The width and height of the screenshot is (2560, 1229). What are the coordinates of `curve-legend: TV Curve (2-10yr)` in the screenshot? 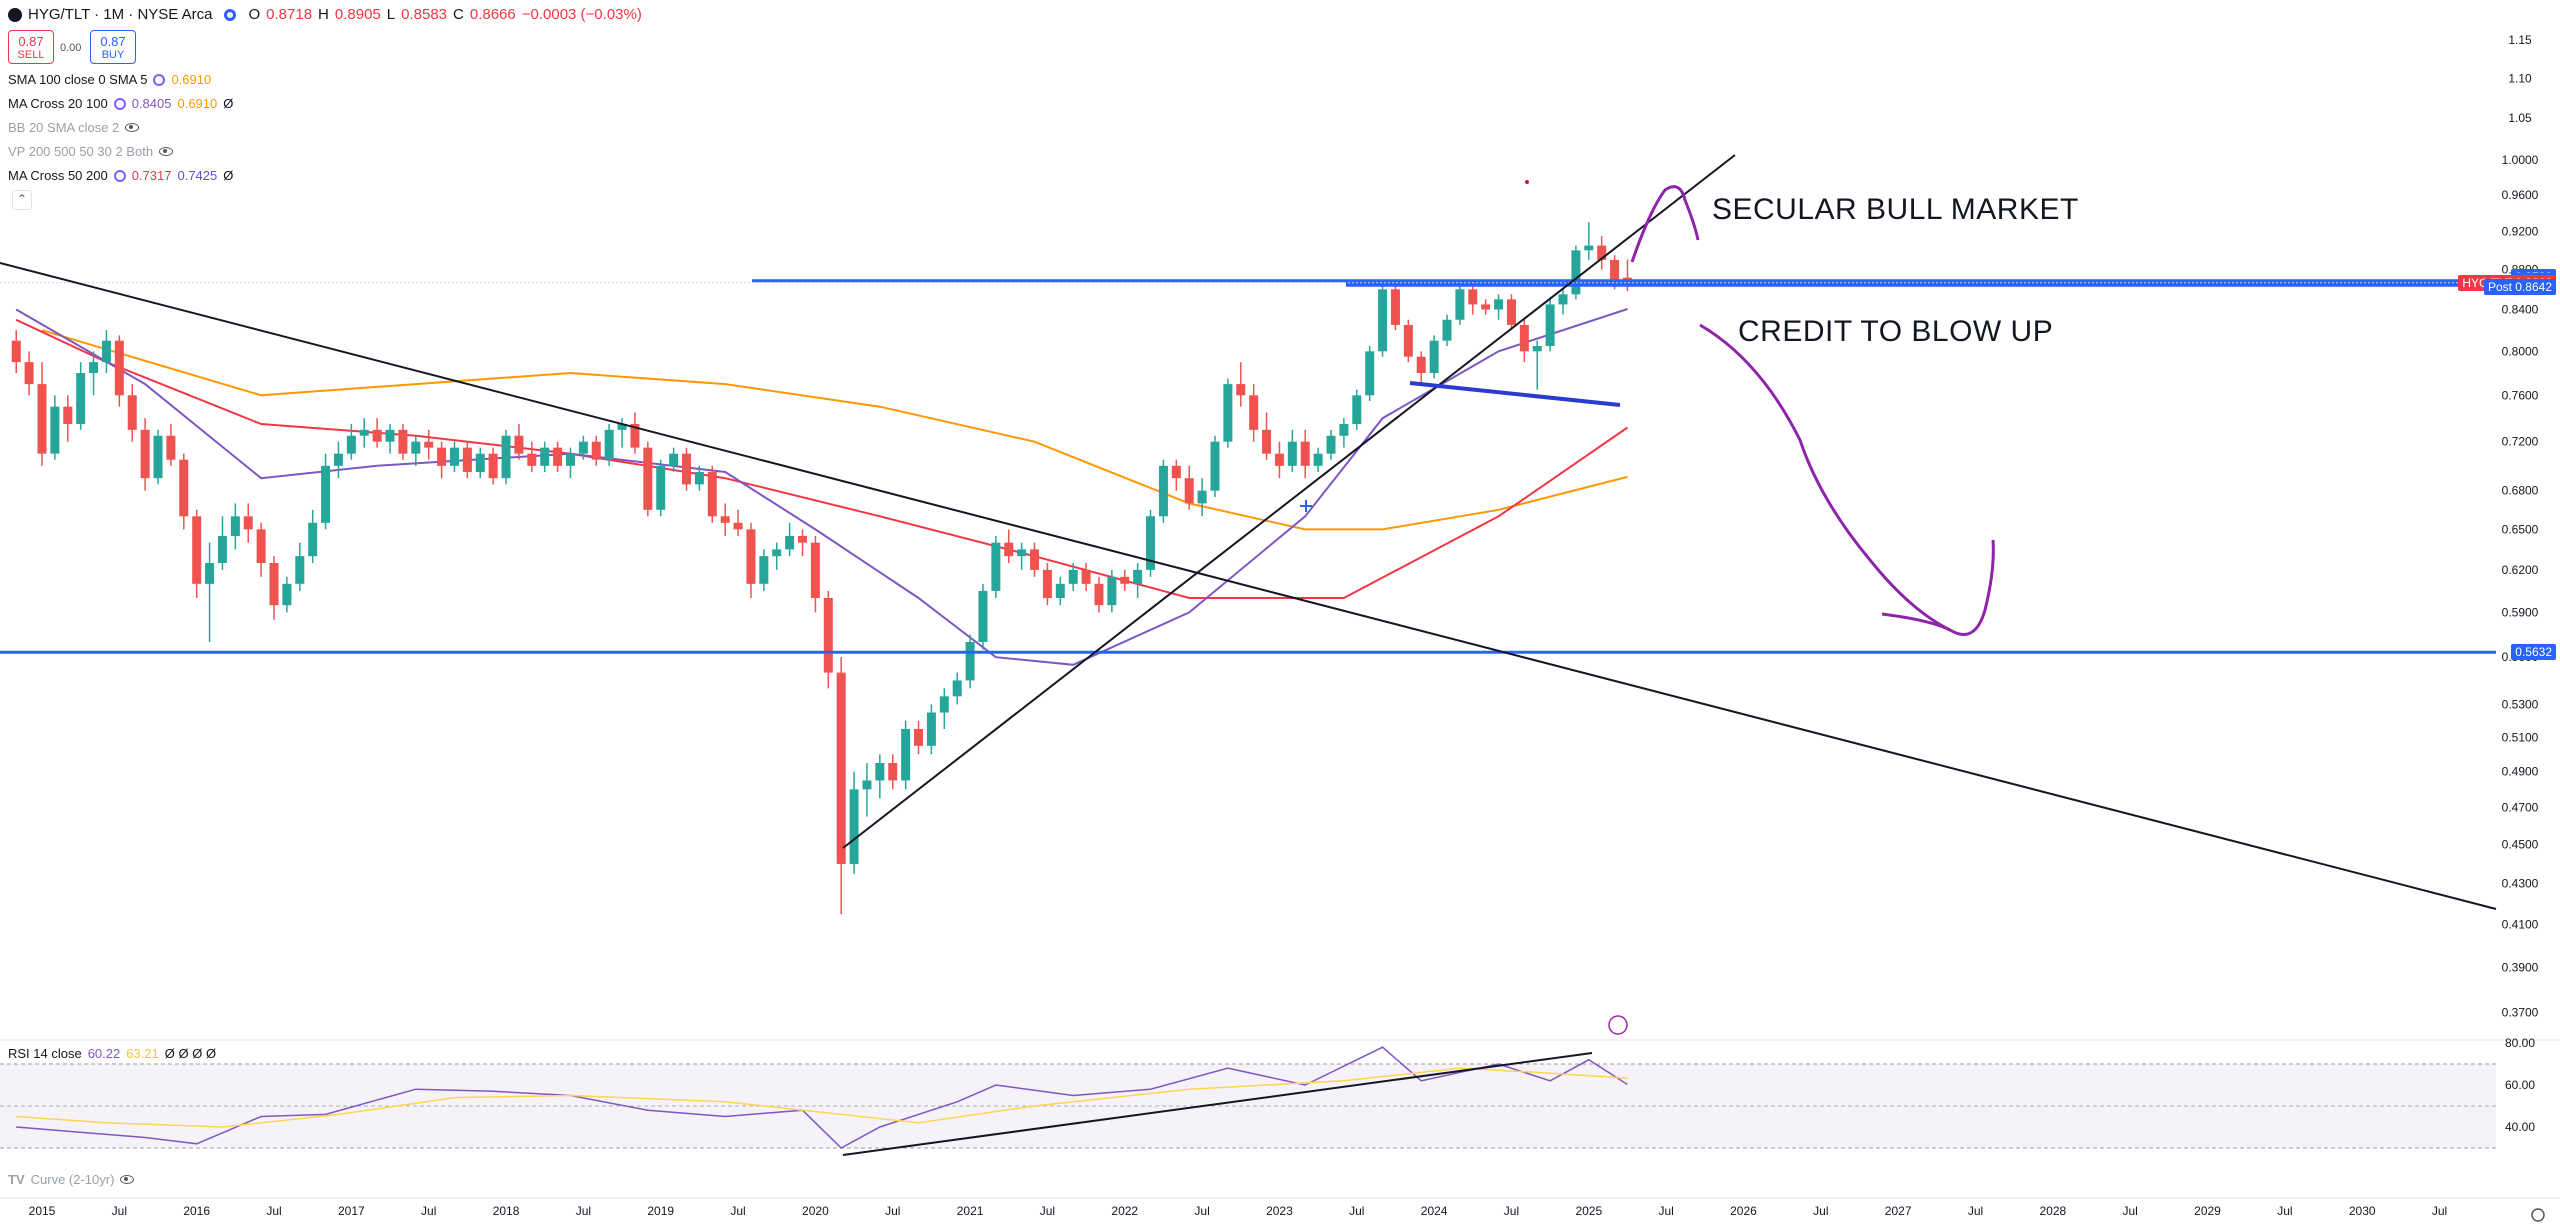 It's located at (71, 1179).